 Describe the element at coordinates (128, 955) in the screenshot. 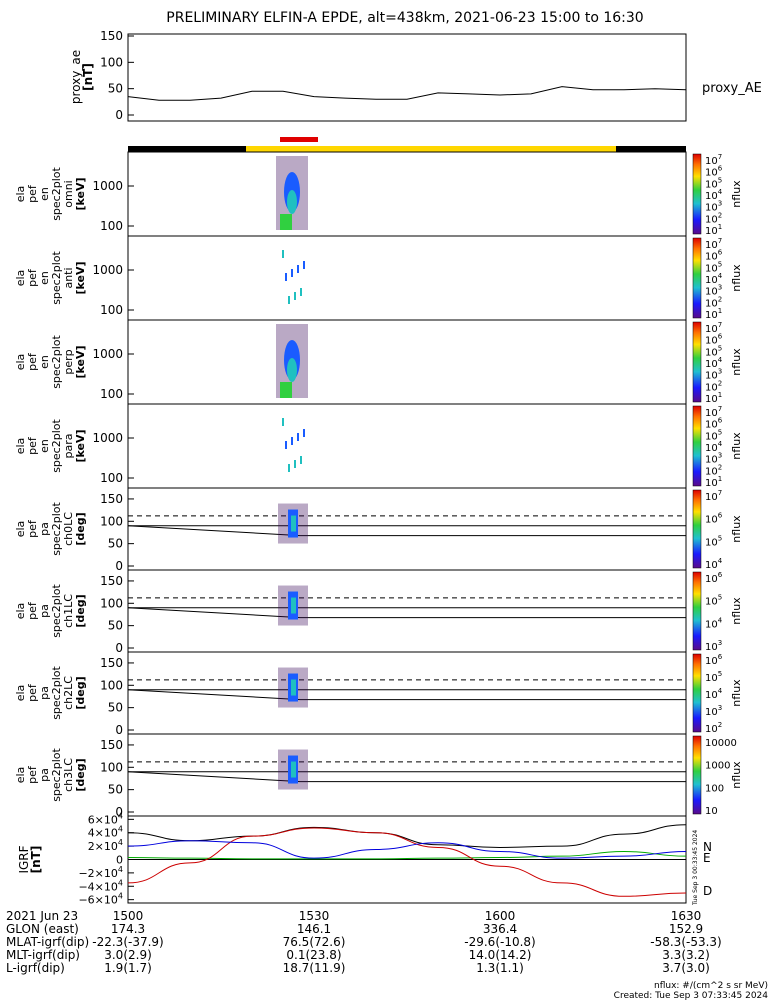

I see `mlt-1500: 3.0(2.9)` at that location.